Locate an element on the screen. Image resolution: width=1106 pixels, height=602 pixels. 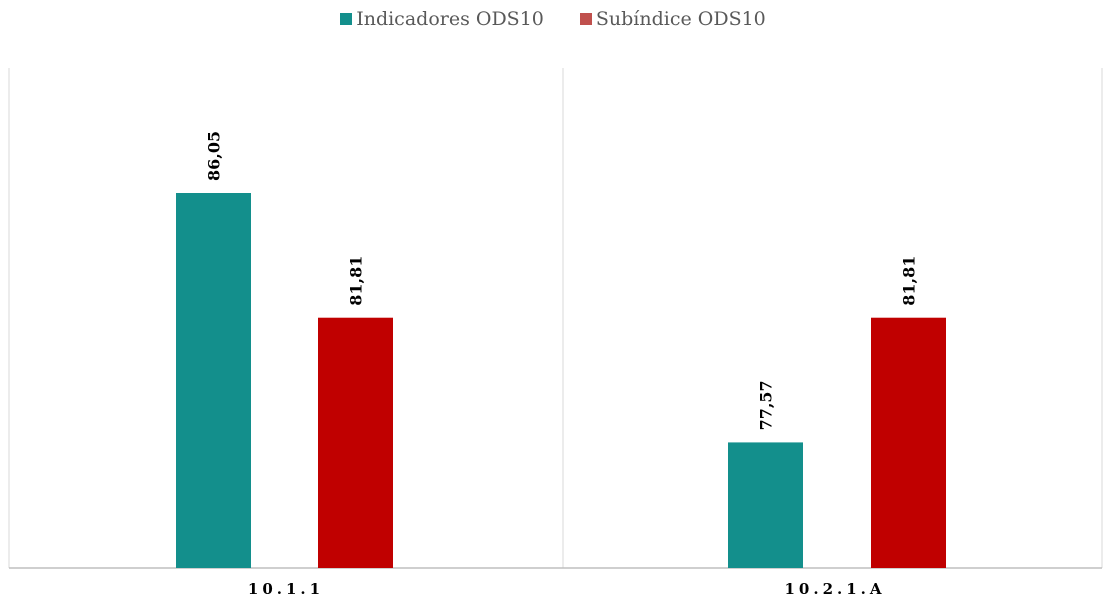
legend-label-indicadores: Indicadores ODS10 is located at coordinates (450, 19).